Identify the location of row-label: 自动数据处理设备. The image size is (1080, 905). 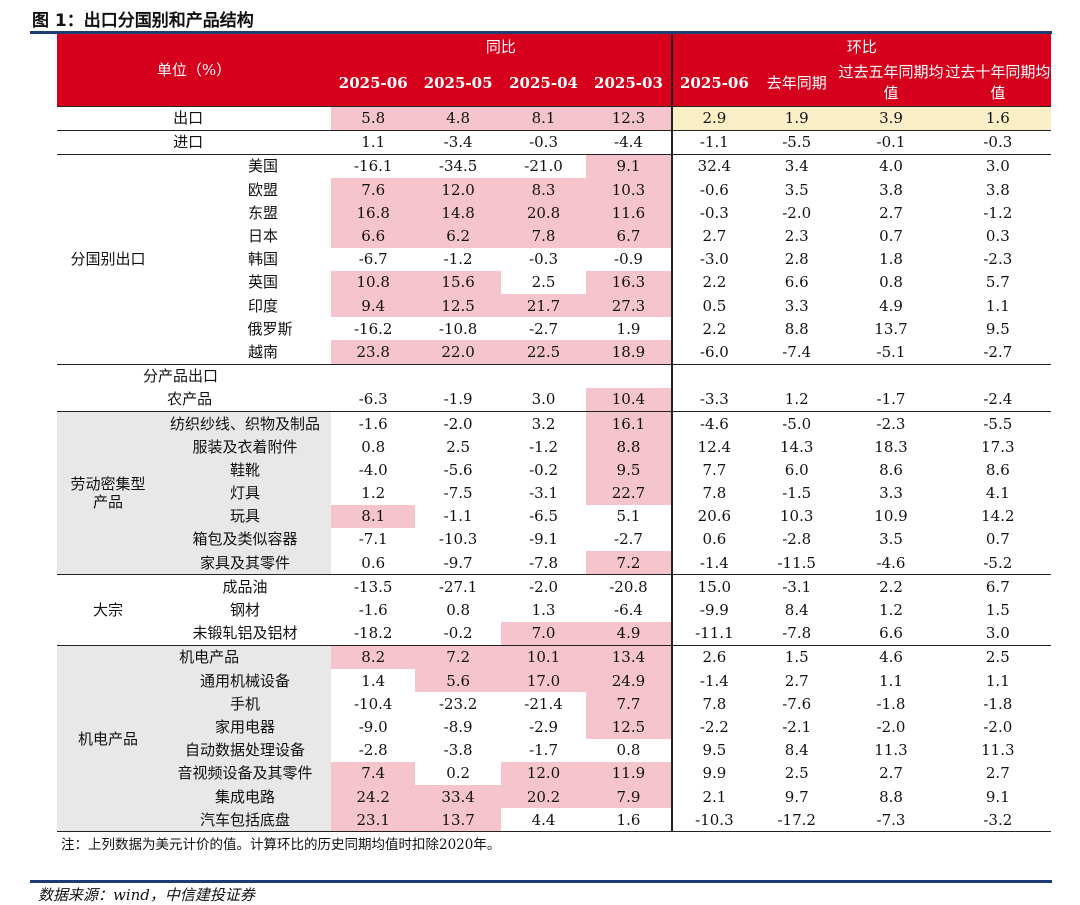
(245, 750).